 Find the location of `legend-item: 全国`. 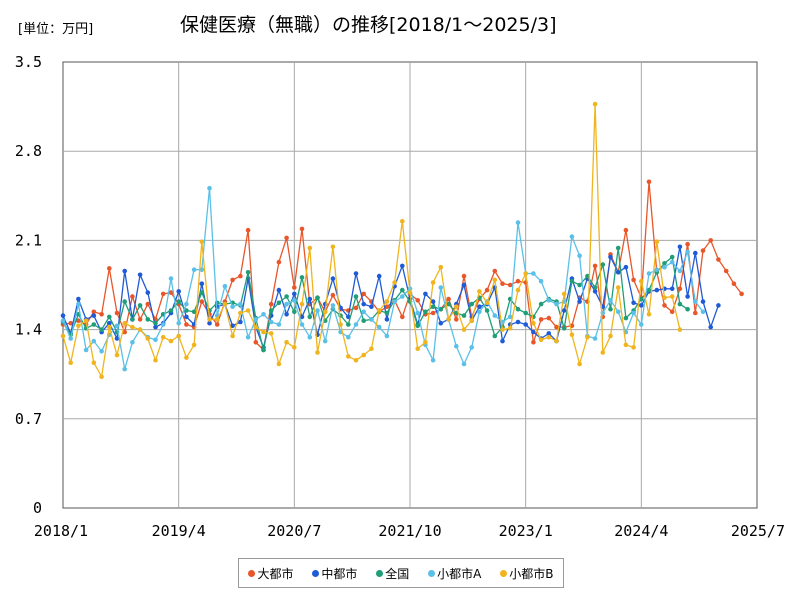

legend-item: 全国 is located at coordinates (392, 573).